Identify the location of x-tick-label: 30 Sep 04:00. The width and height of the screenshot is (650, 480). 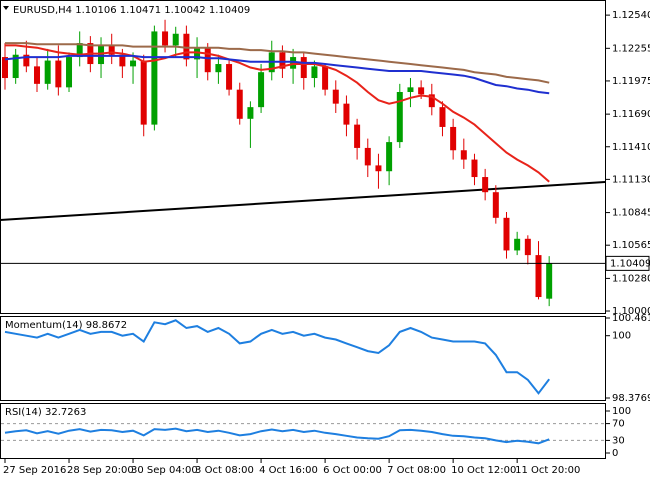
(164, 470).